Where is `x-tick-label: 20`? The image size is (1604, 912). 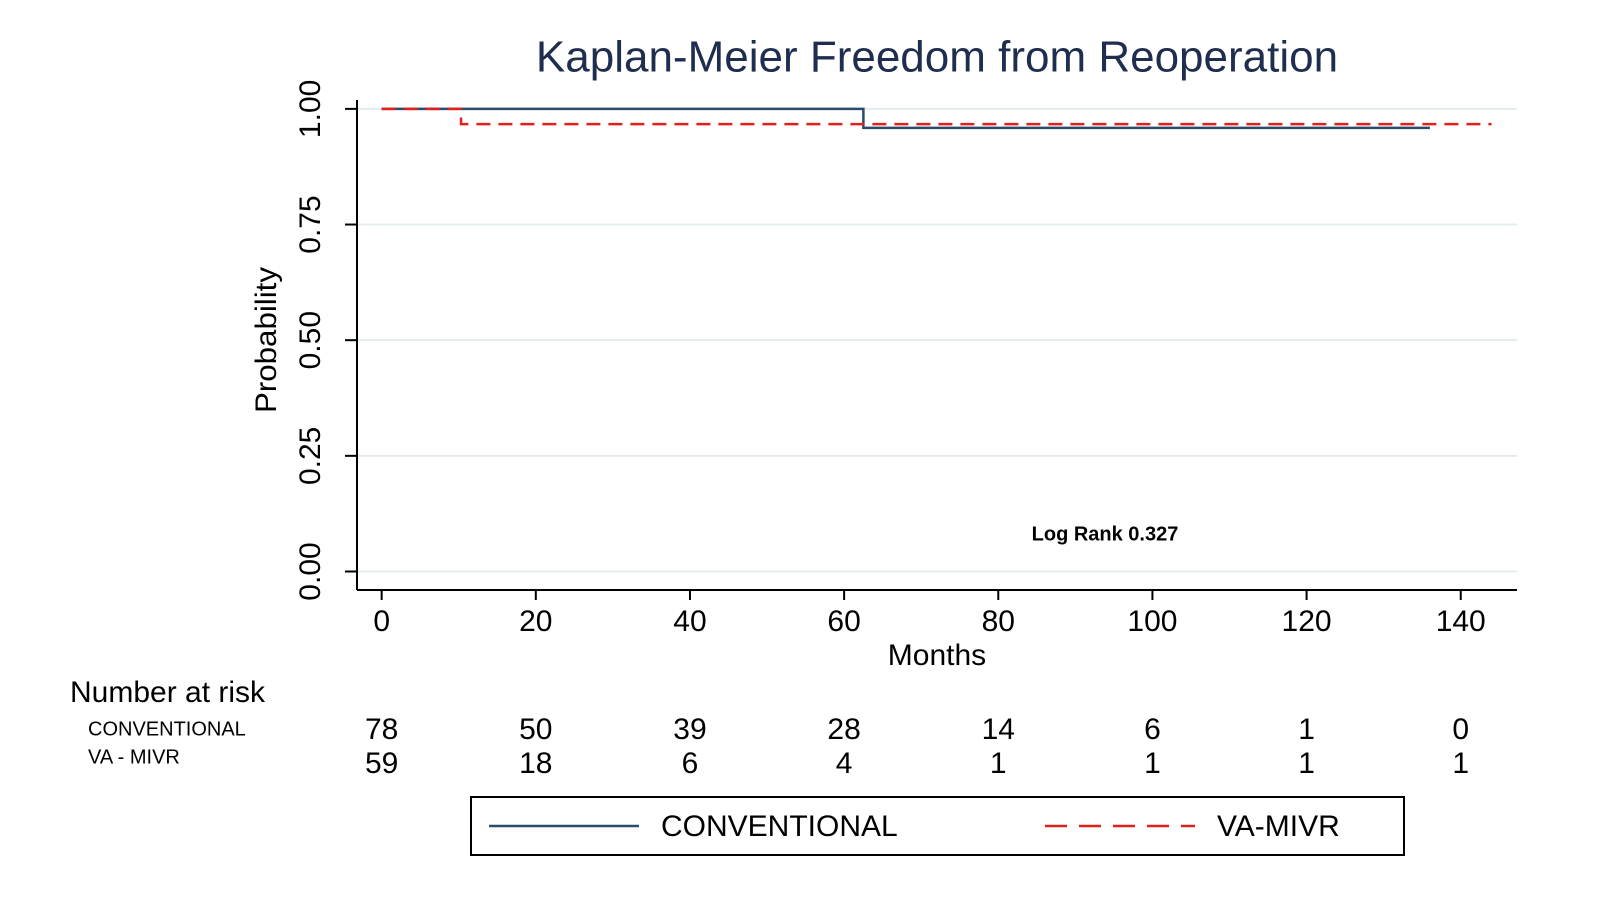
x-tick-label: 20 is located at coordinates (535, 621).